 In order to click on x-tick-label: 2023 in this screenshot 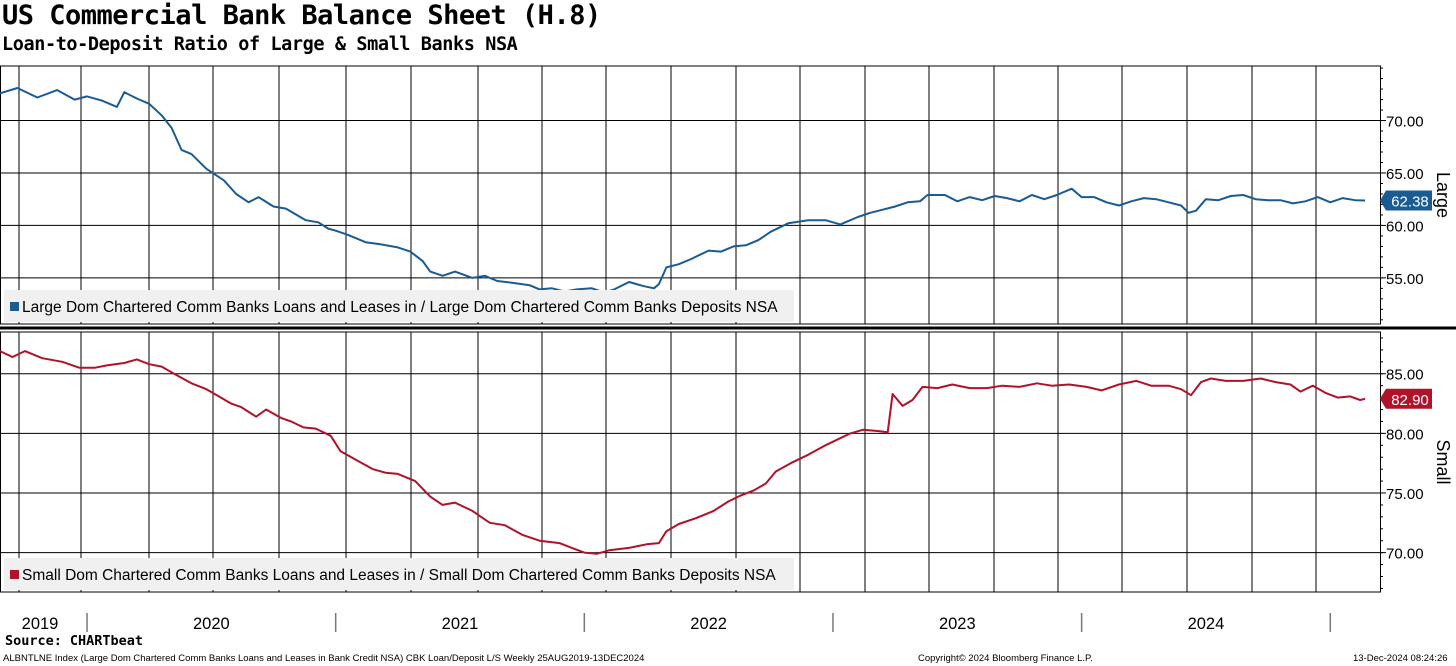, I will do `click(957, 624)`.